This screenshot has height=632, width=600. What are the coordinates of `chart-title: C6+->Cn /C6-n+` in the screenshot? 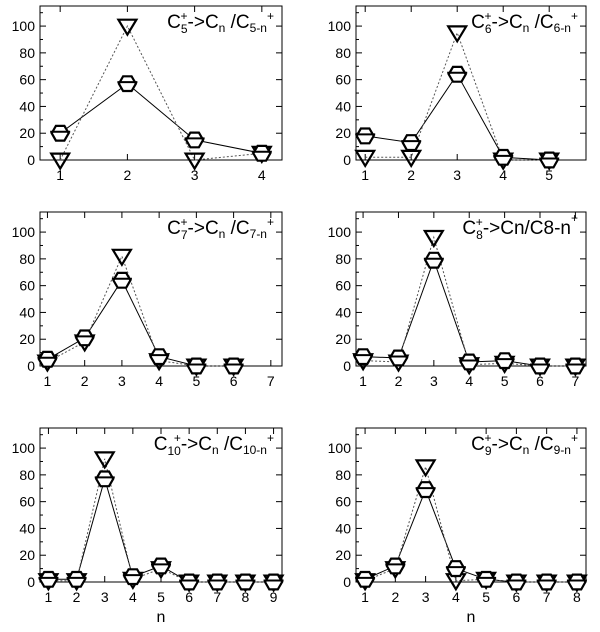 It's located at (524, 22).